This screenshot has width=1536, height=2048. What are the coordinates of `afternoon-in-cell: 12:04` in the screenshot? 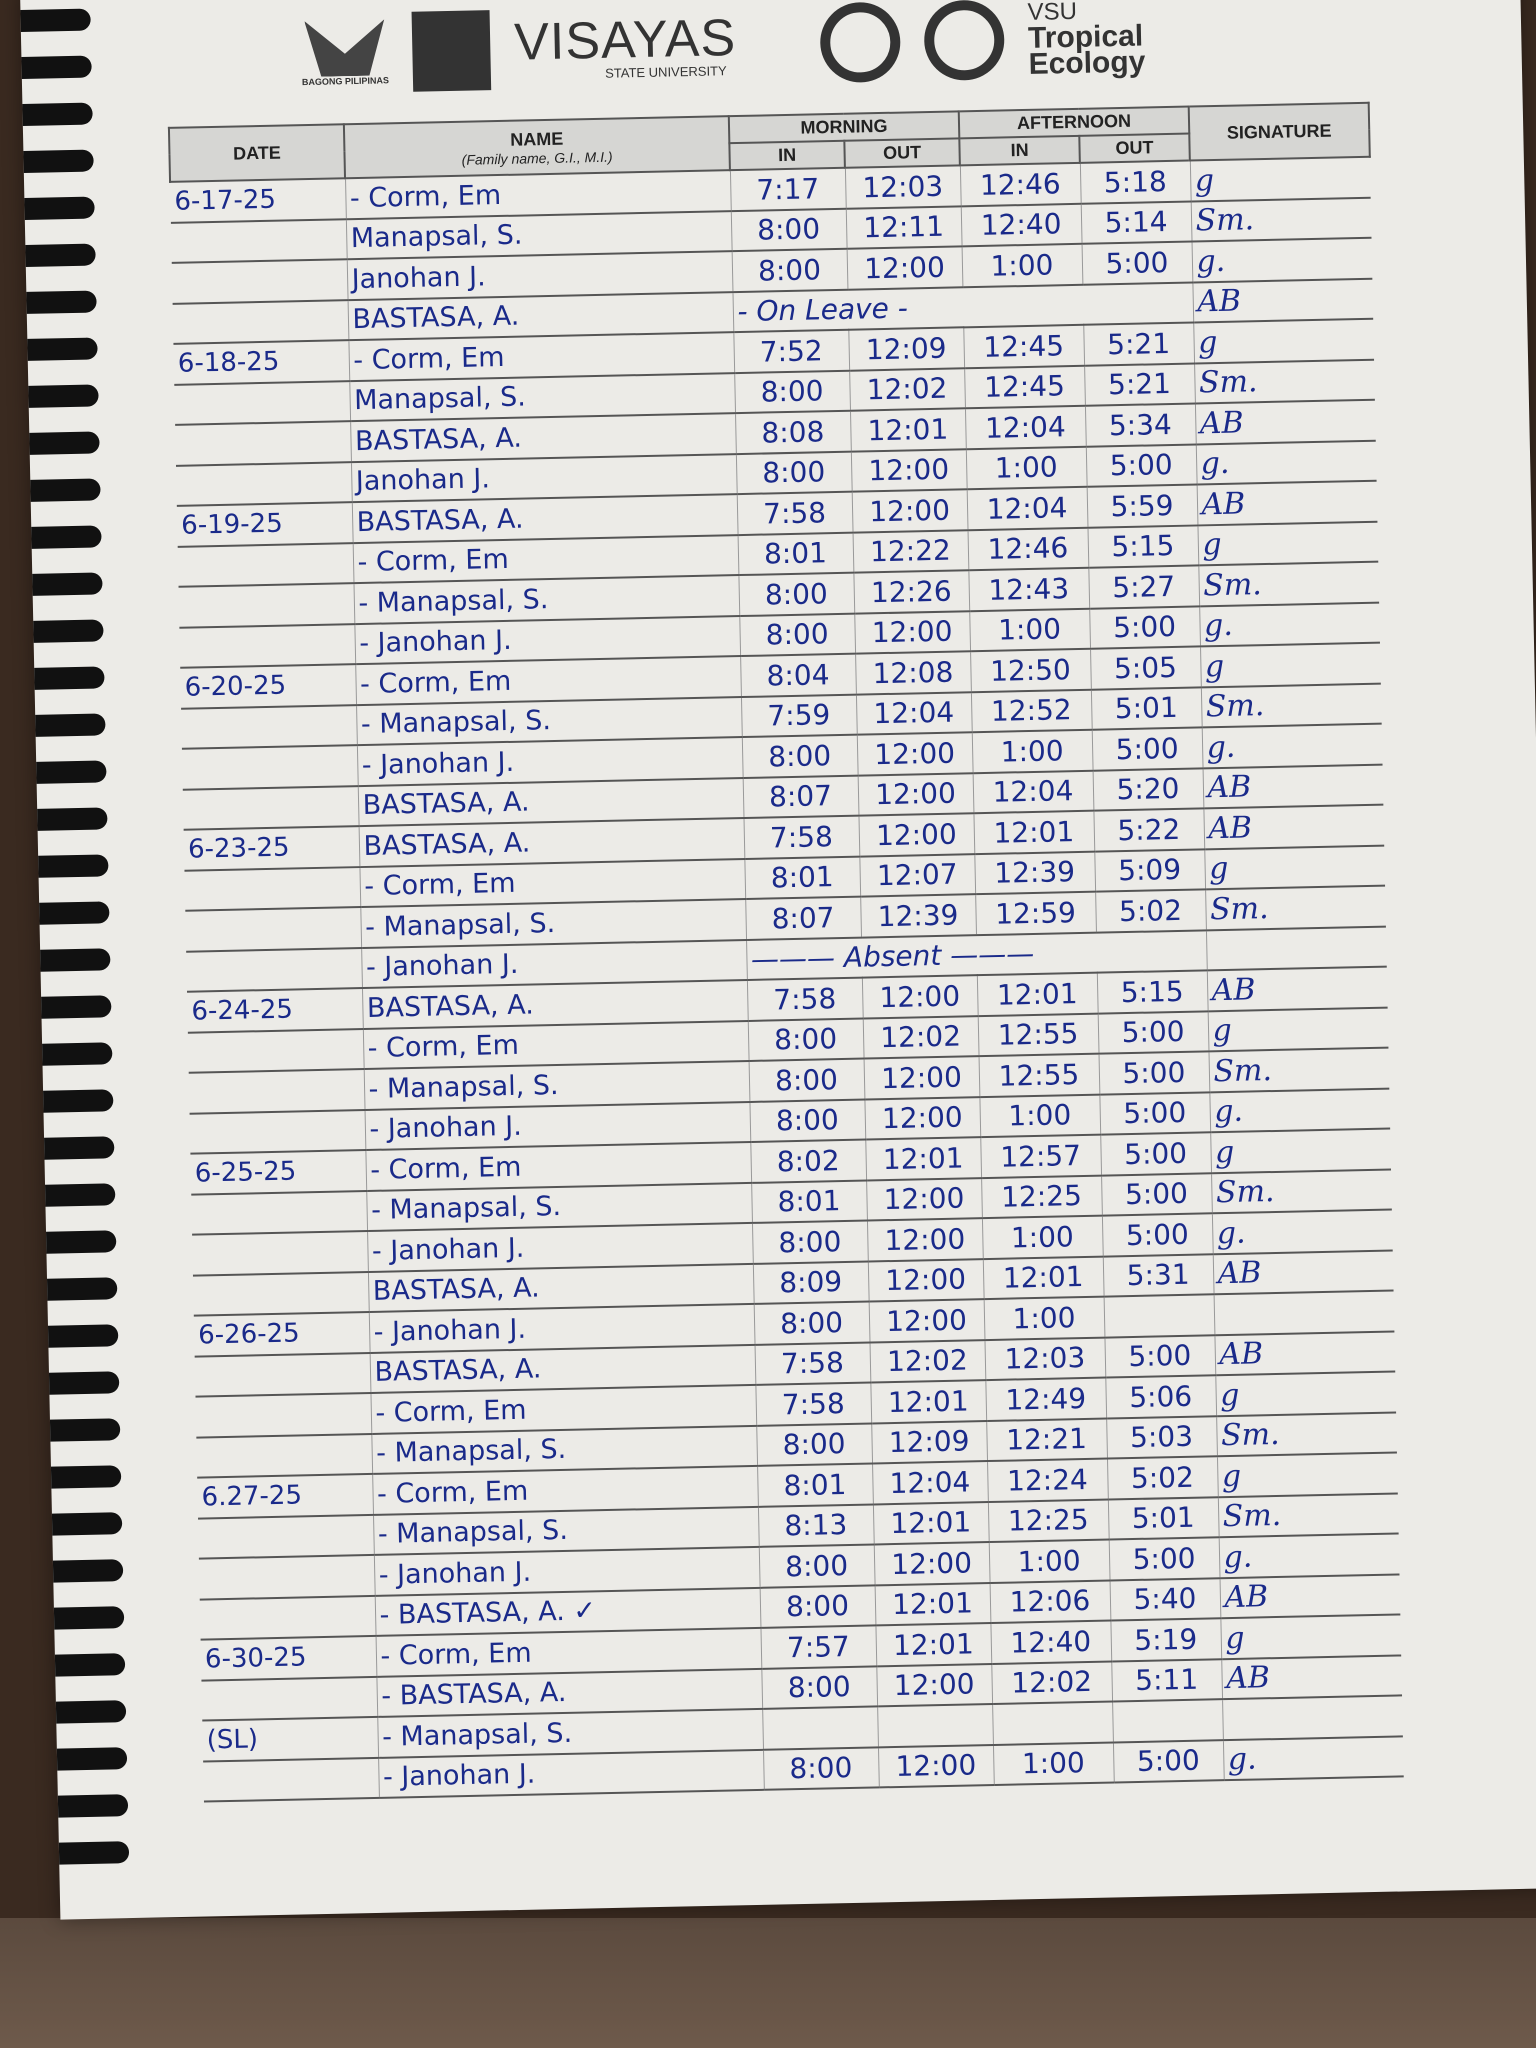 It's located at (1033, 792).